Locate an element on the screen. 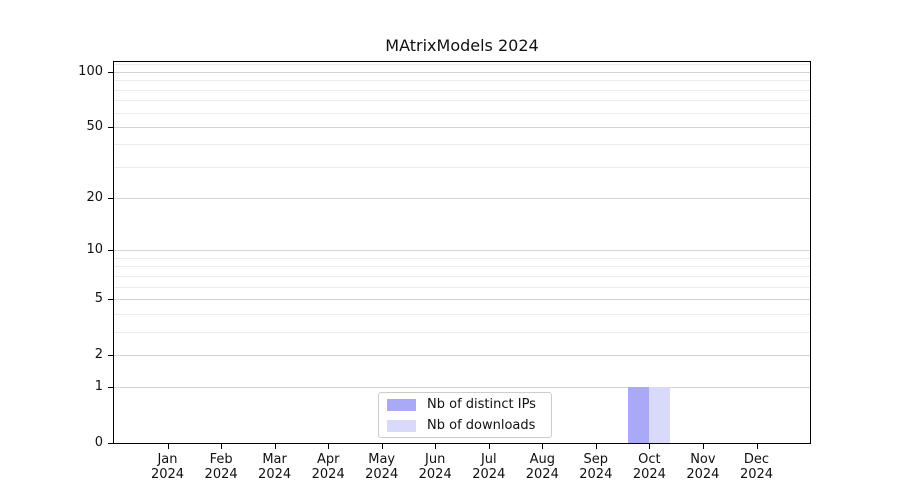 The width and height of the screenshot is (900, 500). x-tick-label: Apr 2024 is located at coordinates (328, 467).